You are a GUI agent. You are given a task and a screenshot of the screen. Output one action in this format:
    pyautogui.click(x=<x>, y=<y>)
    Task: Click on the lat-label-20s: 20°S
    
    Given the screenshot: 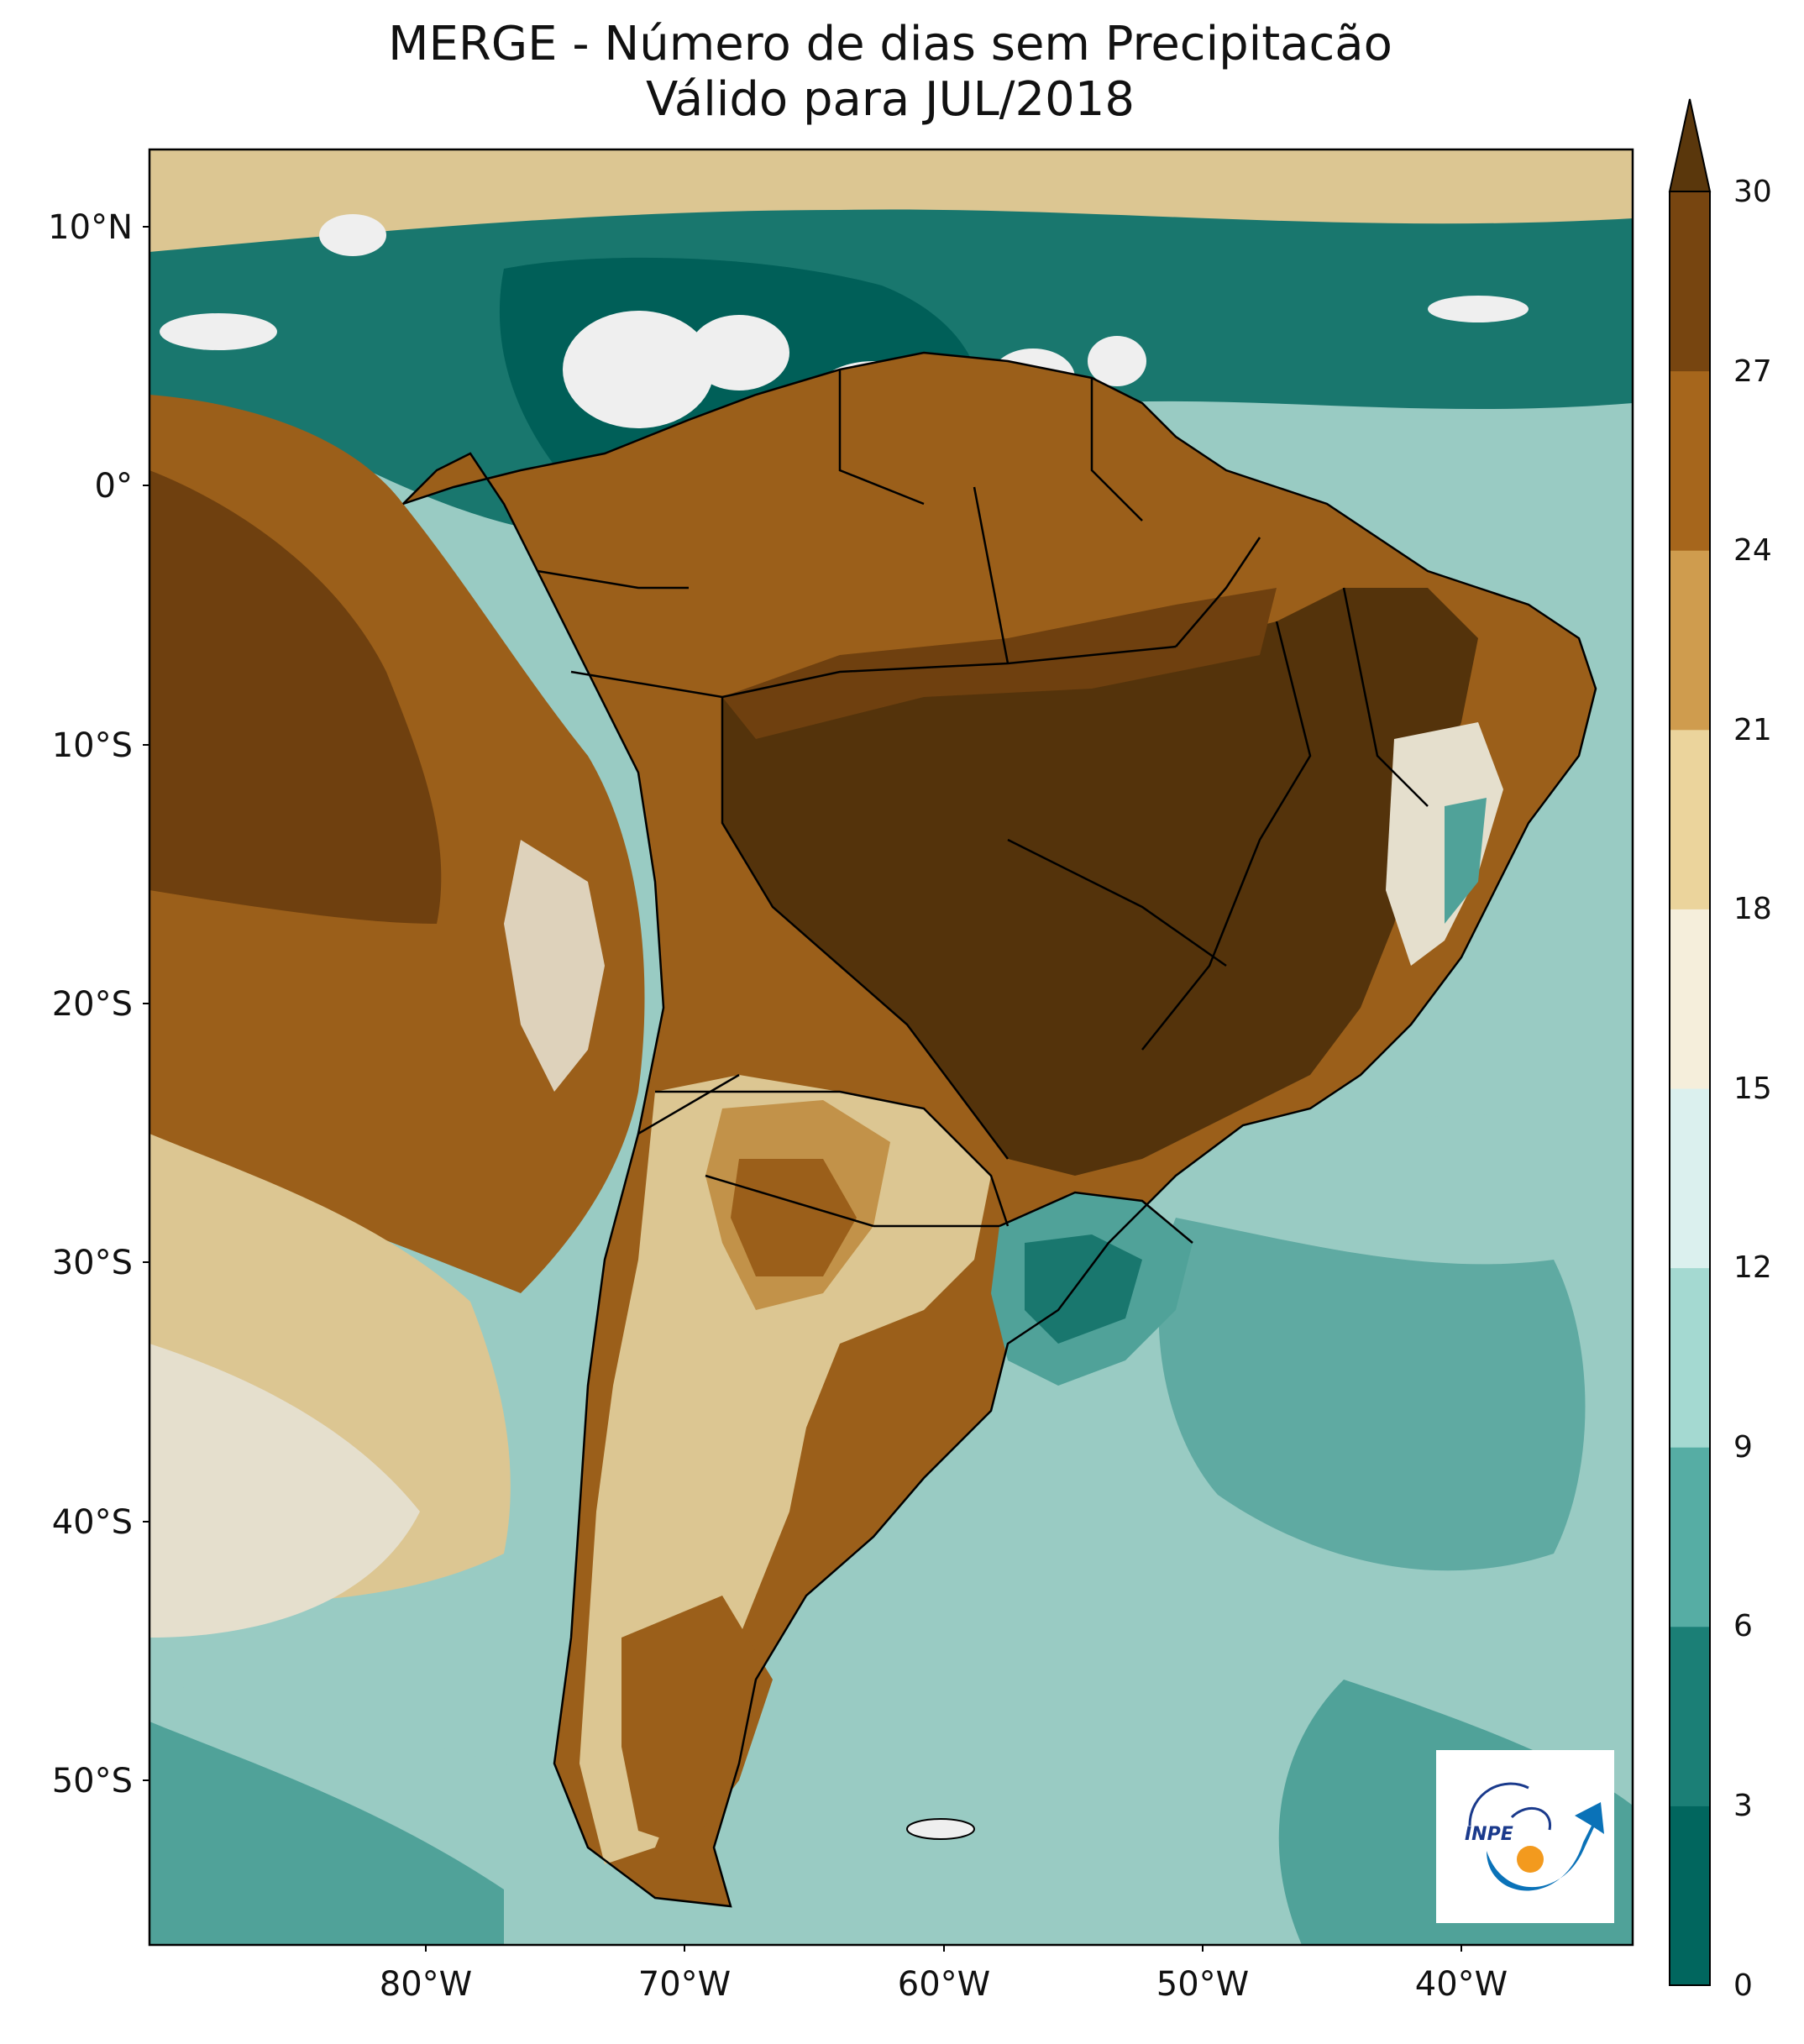 What is the action you would take?
    pyautogui.click(x=92, y=1004)
    